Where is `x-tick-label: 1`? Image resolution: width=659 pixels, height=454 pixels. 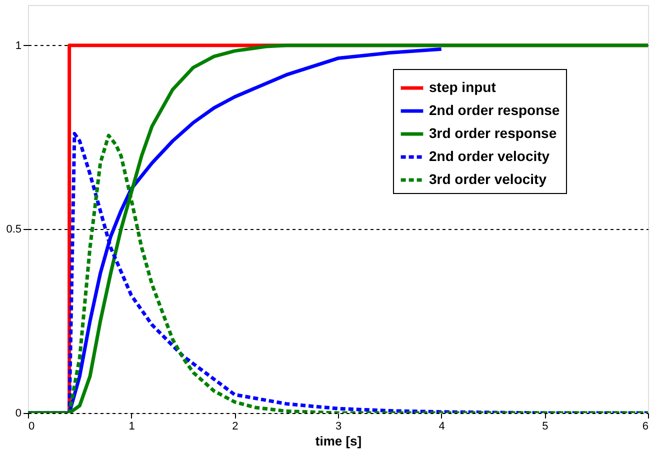 x-tick-label: 1 is located at coordinates (131, 426).